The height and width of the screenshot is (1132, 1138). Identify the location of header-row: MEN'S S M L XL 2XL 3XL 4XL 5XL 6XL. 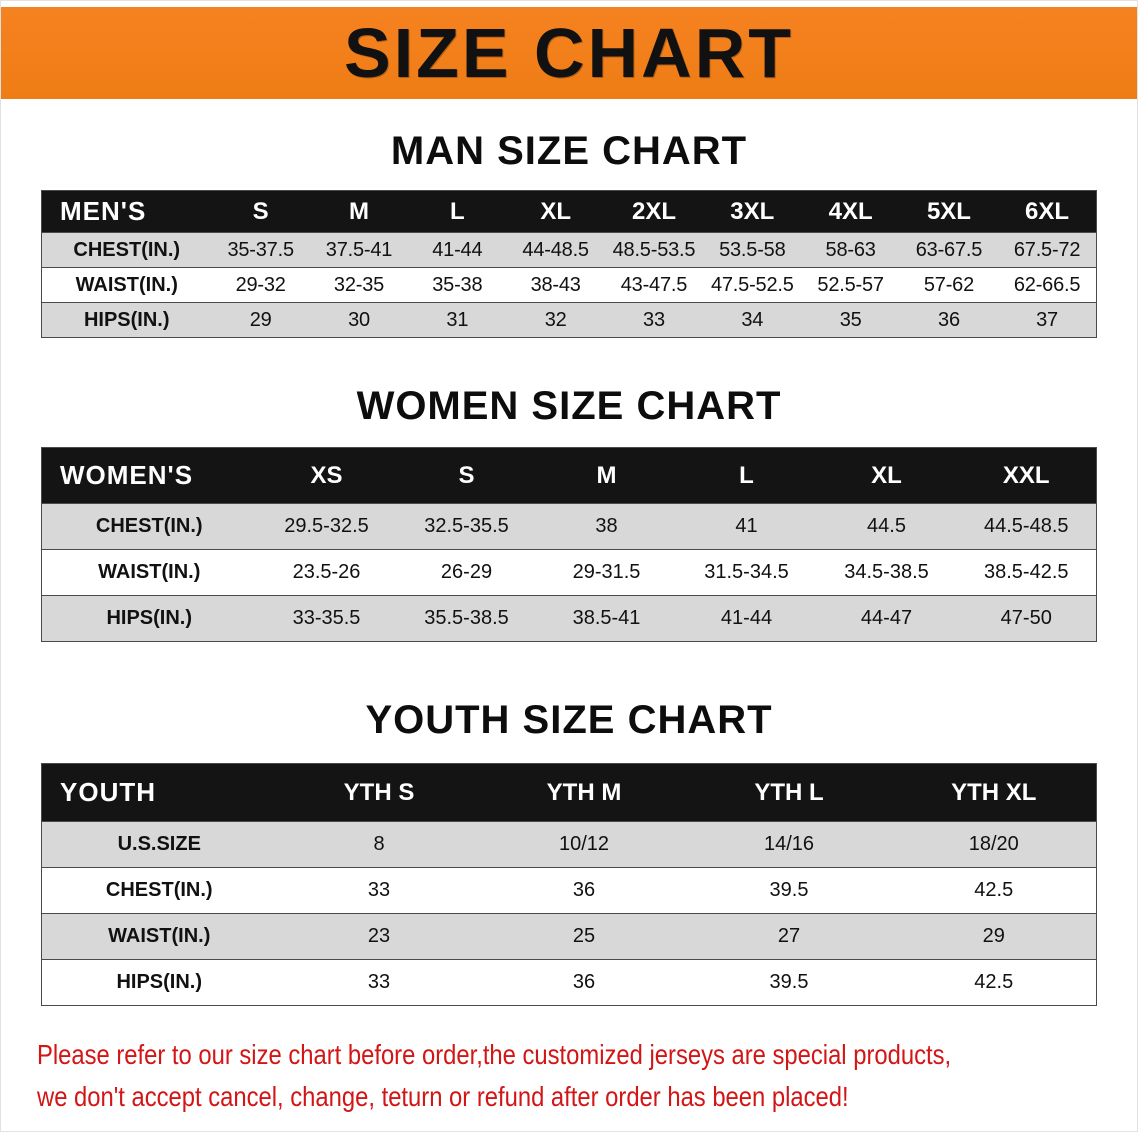
(569, 211).